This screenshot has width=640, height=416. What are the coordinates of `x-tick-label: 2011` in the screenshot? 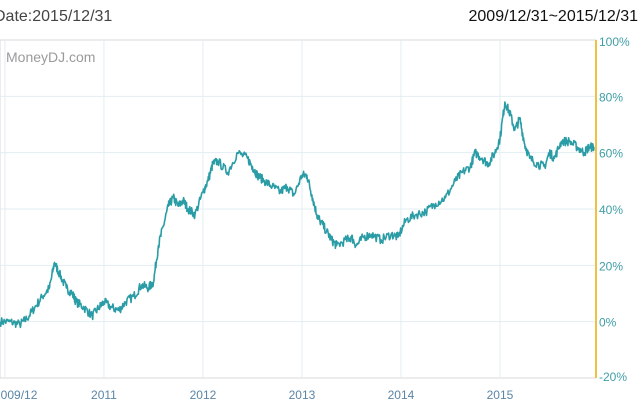 It's located at (104, 395).